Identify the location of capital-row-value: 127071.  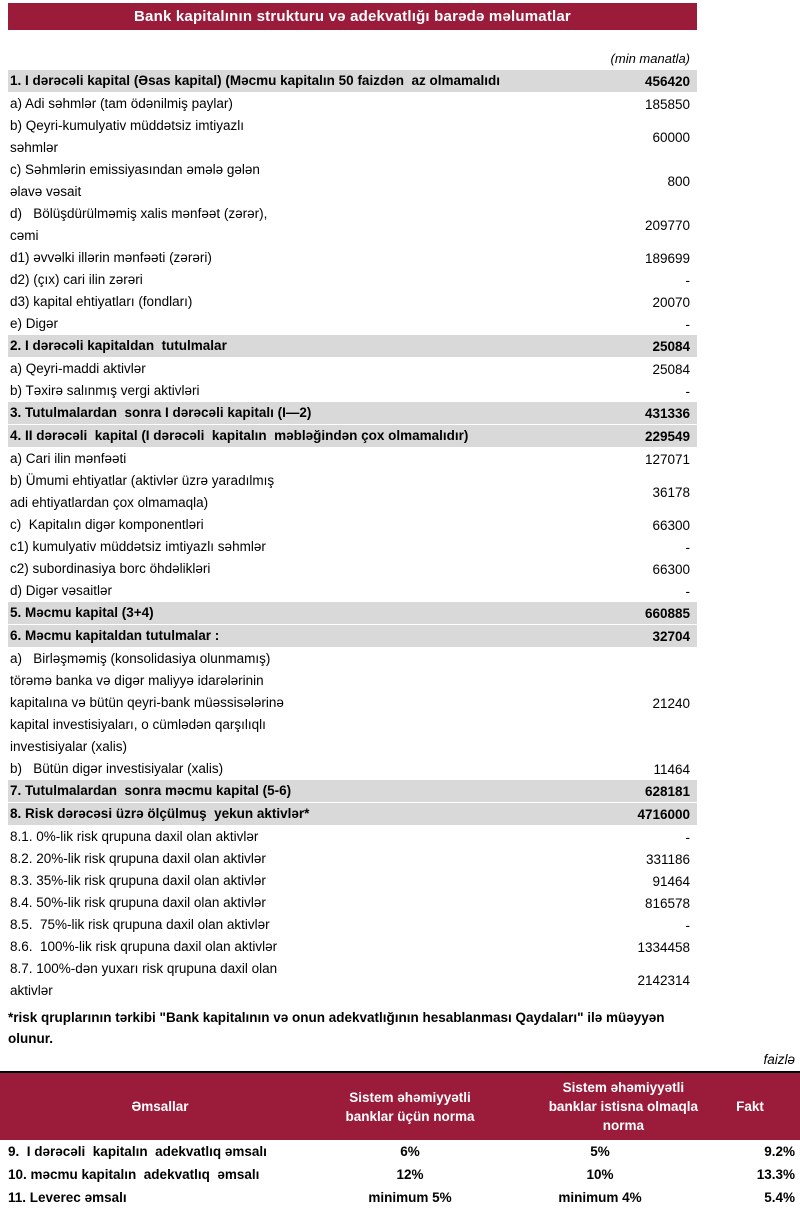
(667, 459).